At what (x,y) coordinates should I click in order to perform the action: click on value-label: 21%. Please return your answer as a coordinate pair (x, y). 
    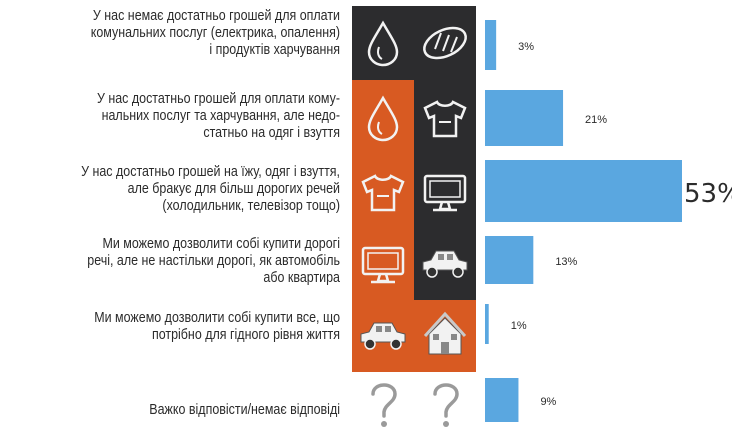
    Looking at the image, I should click on (596, 120).